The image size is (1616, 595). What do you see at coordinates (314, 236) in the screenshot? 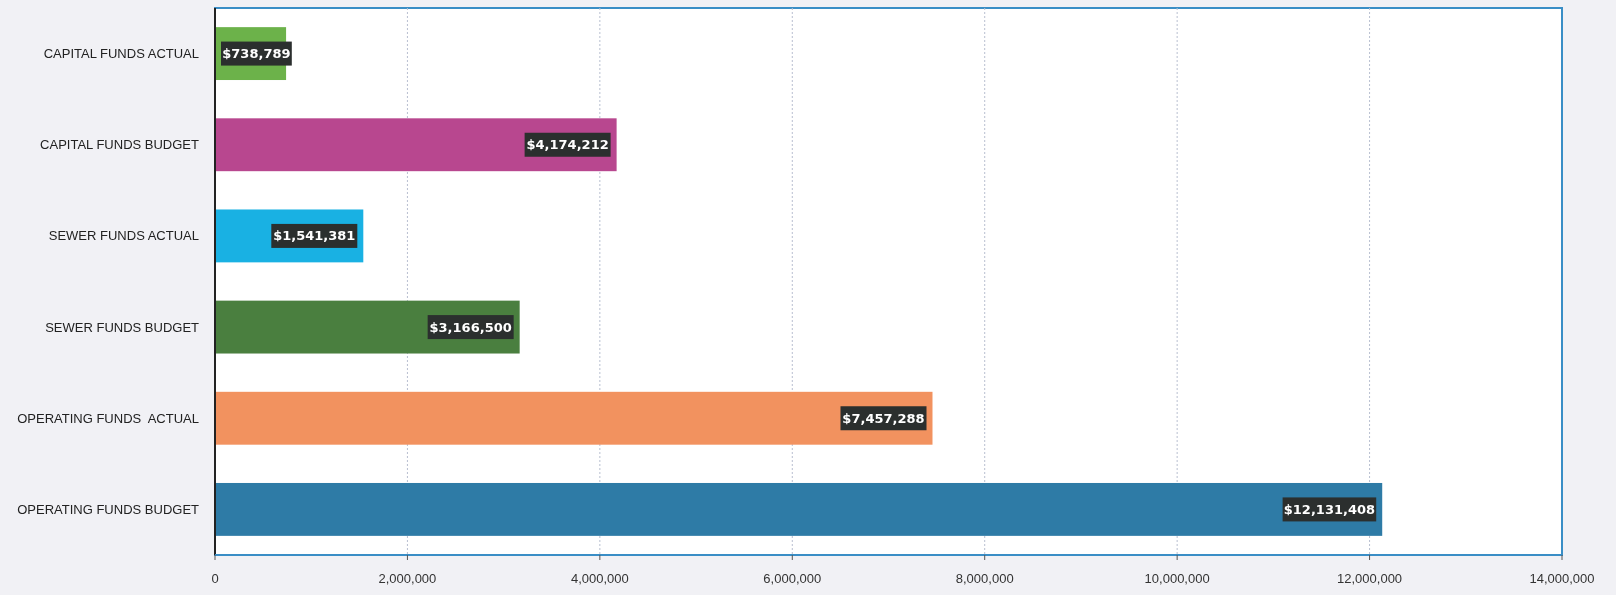
I see `data-label: $1,541,381` at bounding box center [314, 236].